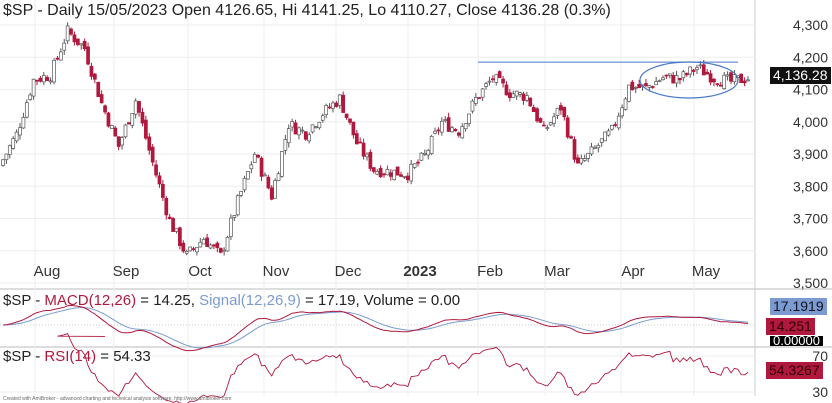 Image resolution: width=832 pixels, height=403 pixels. I want to click on signal-label: Signal(12,26,9), so click(250, 300).